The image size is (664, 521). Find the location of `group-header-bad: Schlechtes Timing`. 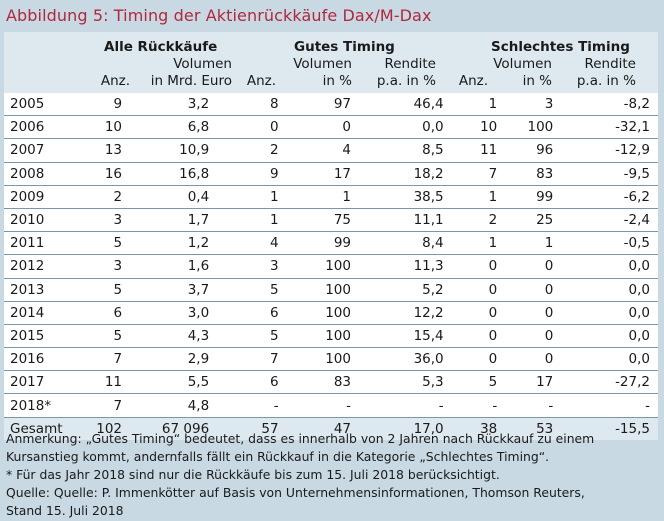

group-header-bad: Schlechtes Timing is located at coordinates (560, 47).